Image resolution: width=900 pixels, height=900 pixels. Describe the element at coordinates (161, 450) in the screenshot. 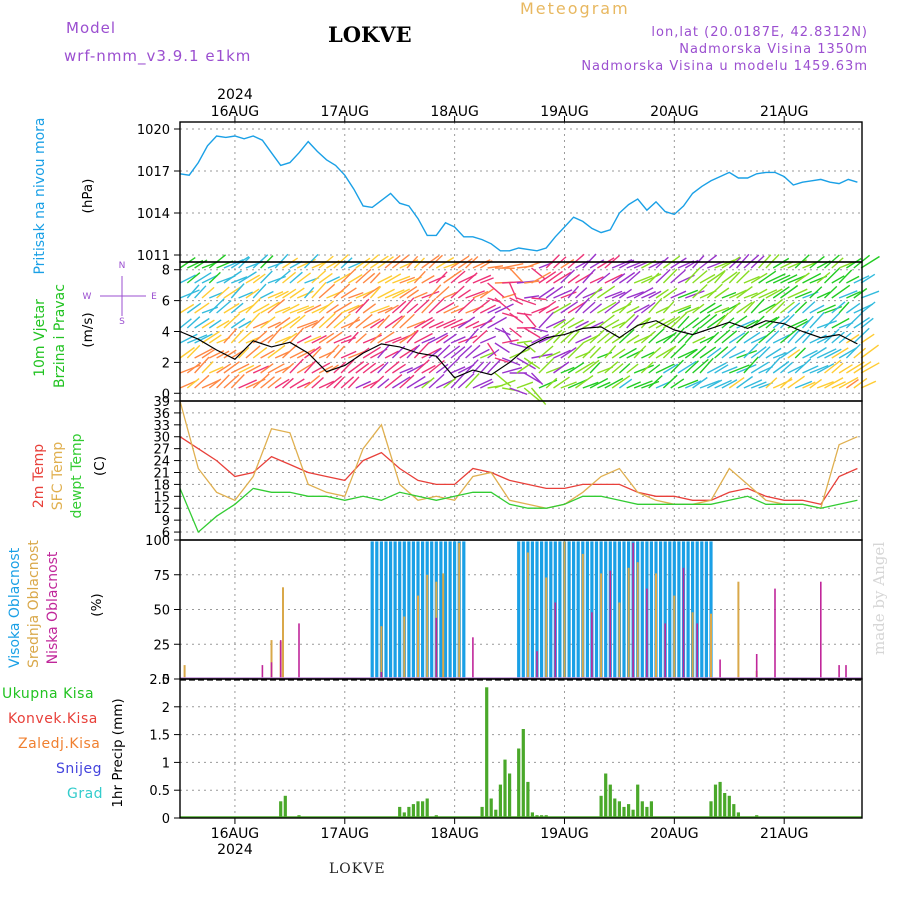

I see `y-tick-label: 27` at that location.